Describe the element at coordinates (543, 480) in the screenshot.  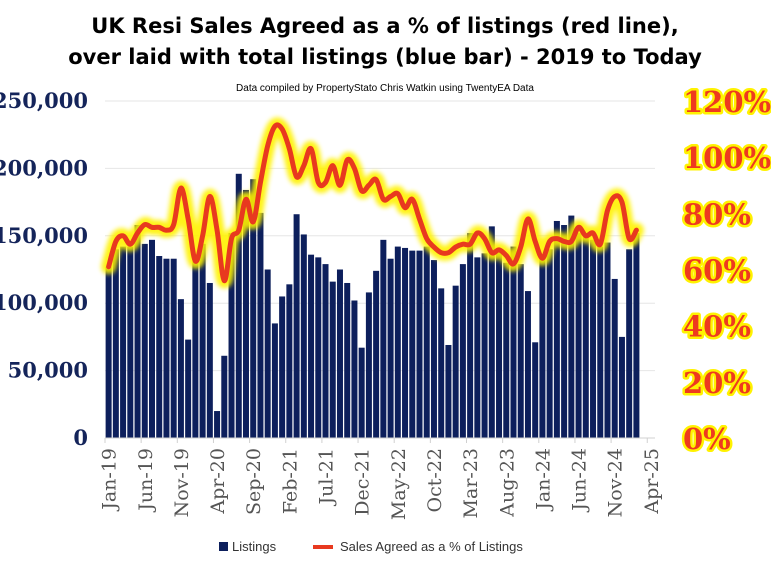
I see `x-axis-tick-label: Jan-24` at that location.